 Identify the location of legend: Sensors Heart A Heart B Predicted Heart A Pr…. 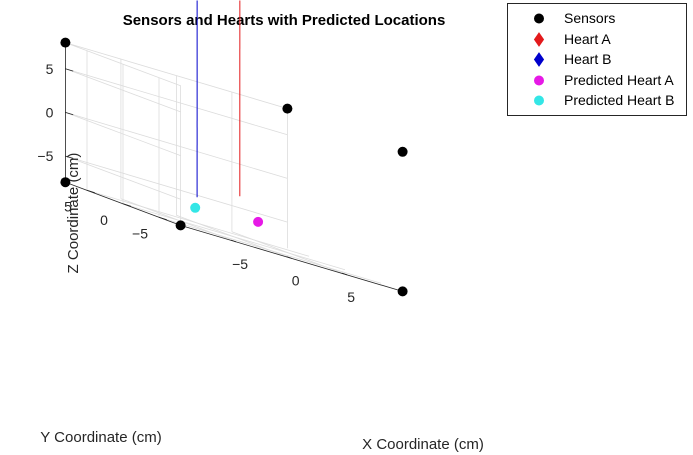
(597, 59).